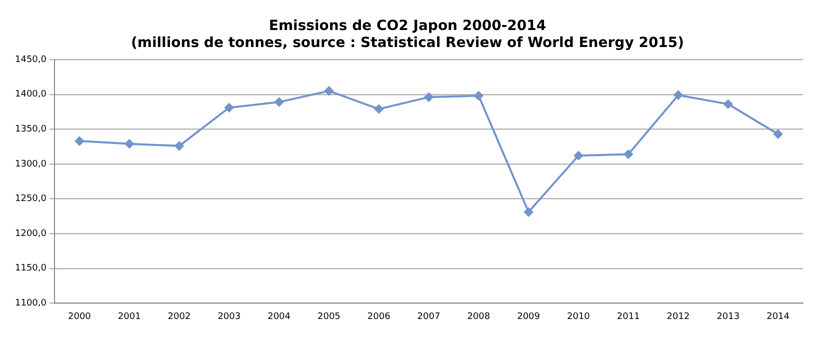 This screenshot has width=825, height=337. Describe the element at coordinates (129, 317) in the screenshot. I see `x-tick-label: 2001` at that location.